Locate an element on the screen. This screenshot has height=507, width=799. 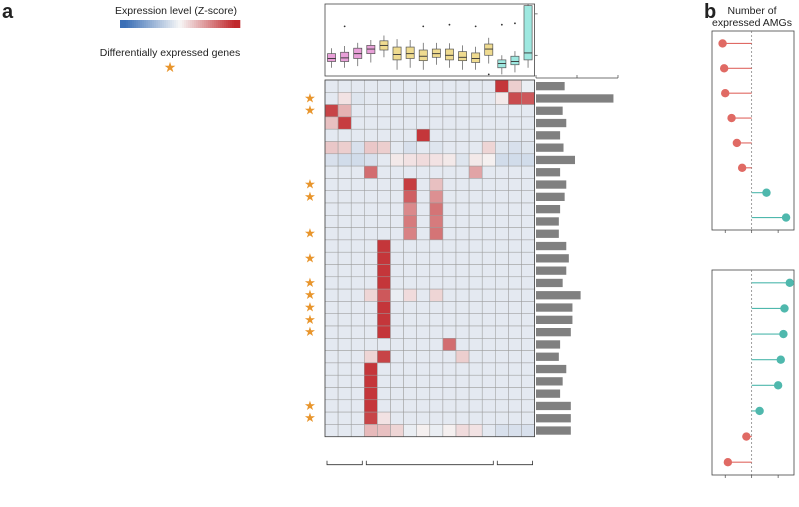
deg-star-icon: ★ is located at coordinates (310, 405).